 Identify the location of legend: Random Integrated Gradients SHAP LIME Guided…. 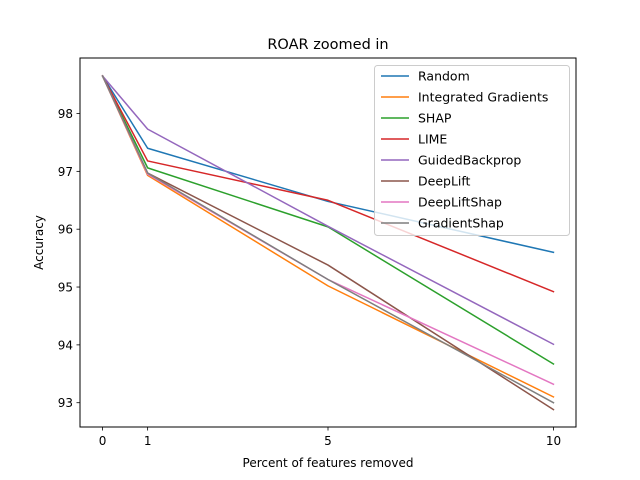
(472, 150).